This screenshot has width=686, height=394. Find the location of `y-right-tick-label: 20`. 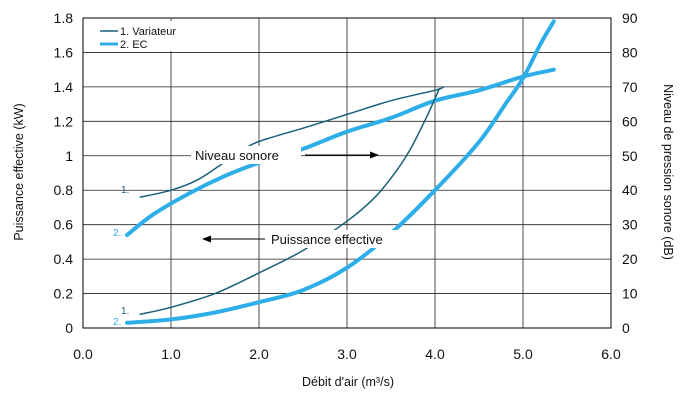

y-right-tick-label: 20 is located at coordinates (630, 259).